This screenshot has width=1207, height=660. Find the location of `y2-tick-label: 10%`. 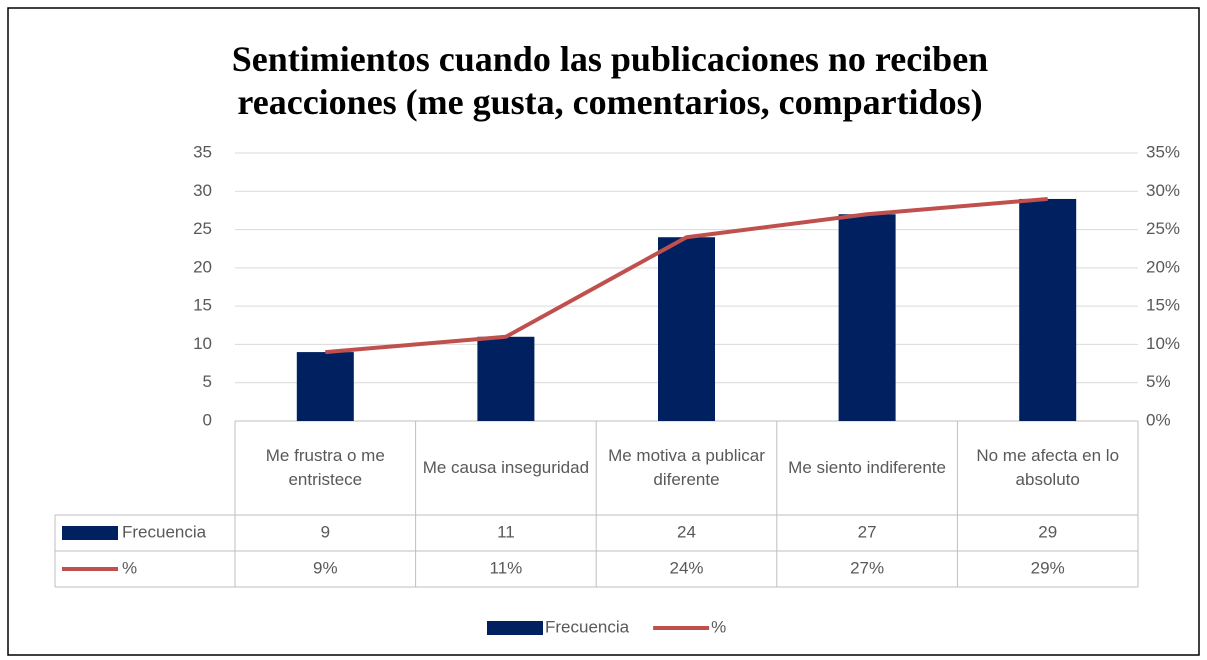

y2-tick-label: 10% is located at coordinates (1163, 343).